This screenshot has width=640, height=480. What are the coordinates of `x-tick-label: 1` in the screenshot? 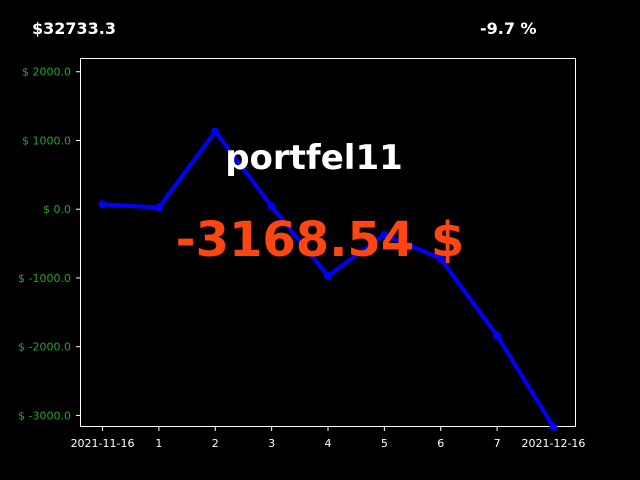 It's located at (158, 443).